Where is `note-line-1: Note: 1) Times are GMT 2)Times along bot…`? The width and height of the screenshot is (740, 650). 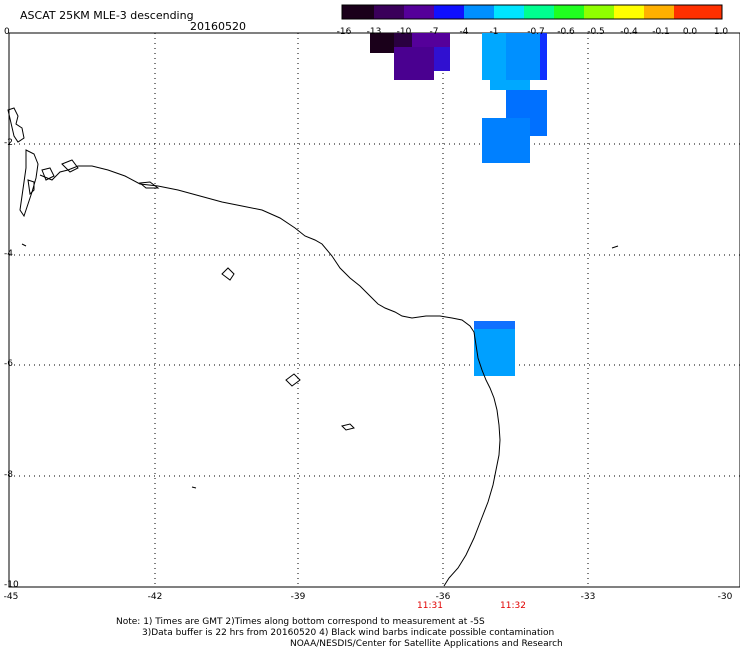 note-line-1: Note: 1) Times are GMT 2)Times along bot… is located at coordinates (300, 622).